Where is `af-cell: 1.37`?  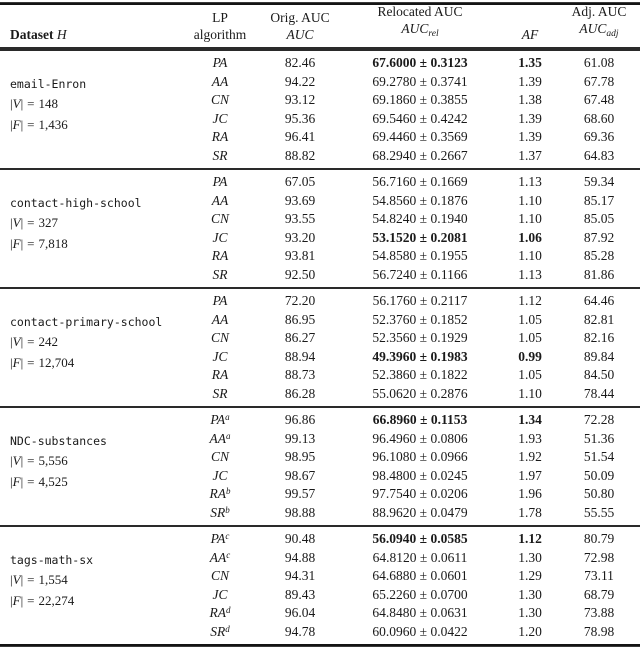 af-cell: 1.37 is located at coordinates (530, 155).